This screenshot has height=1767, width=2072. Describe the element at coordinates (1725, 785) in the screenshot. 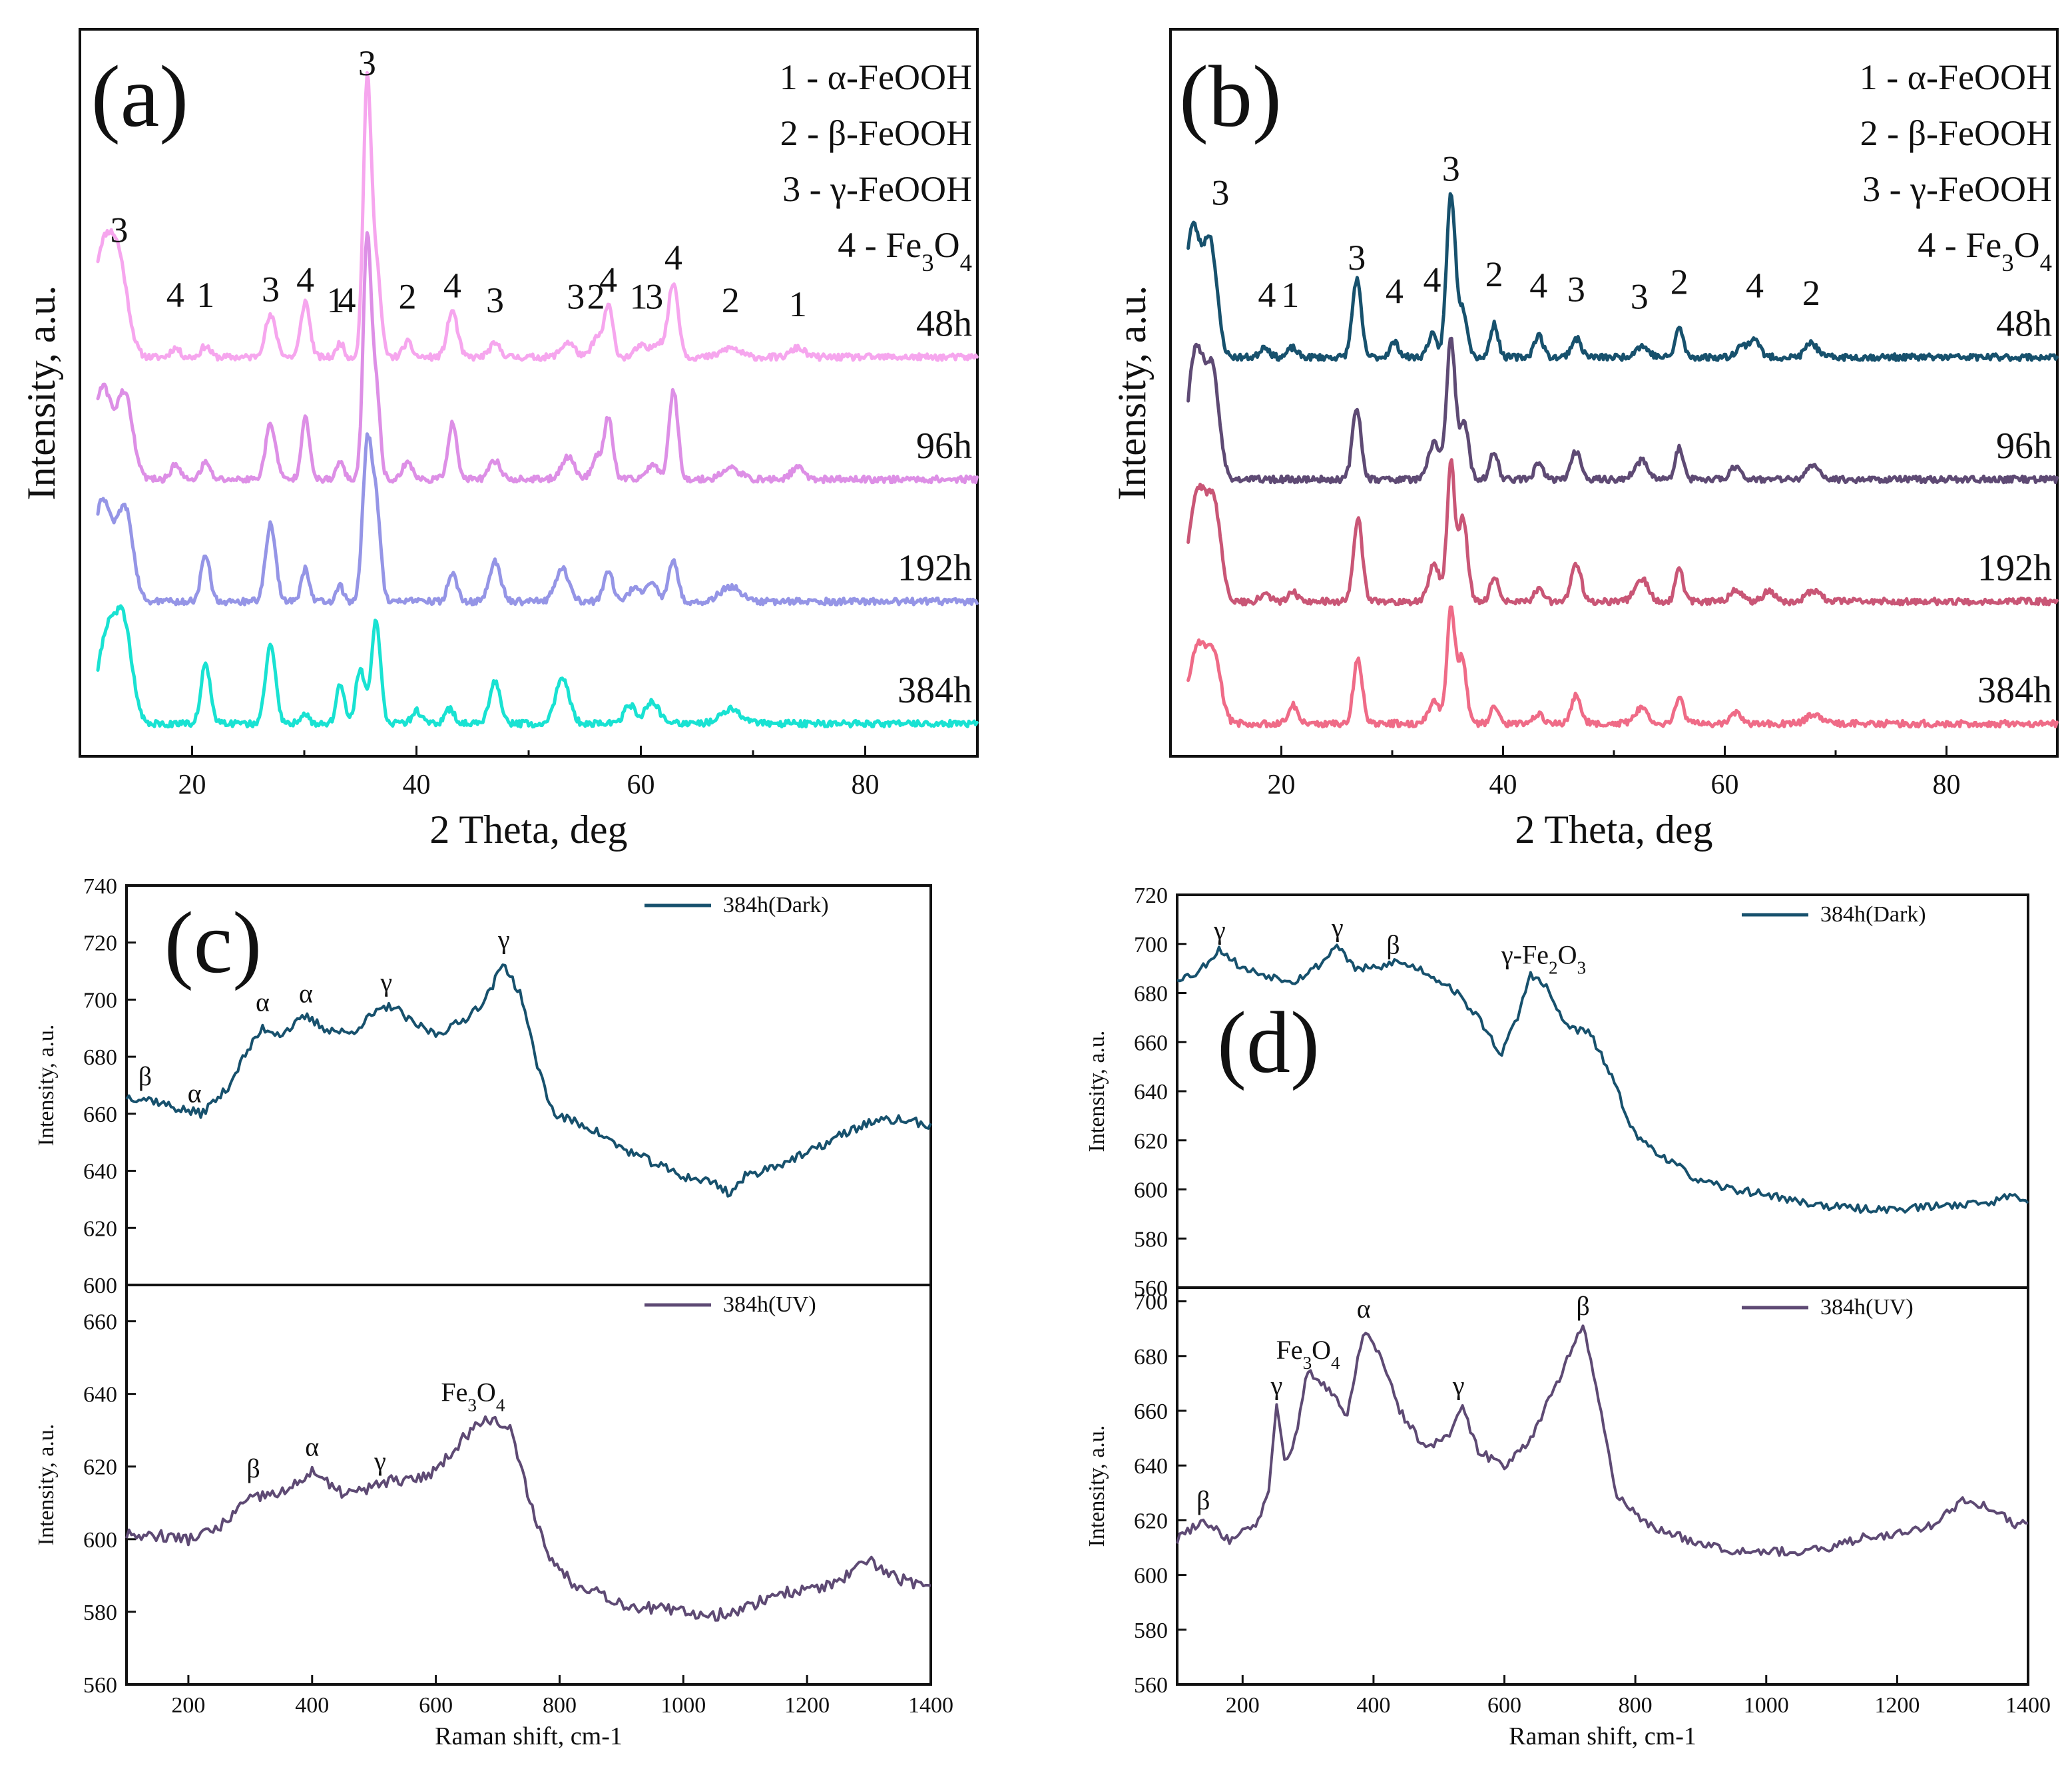

I see `x-tick-label: 60` at that location.